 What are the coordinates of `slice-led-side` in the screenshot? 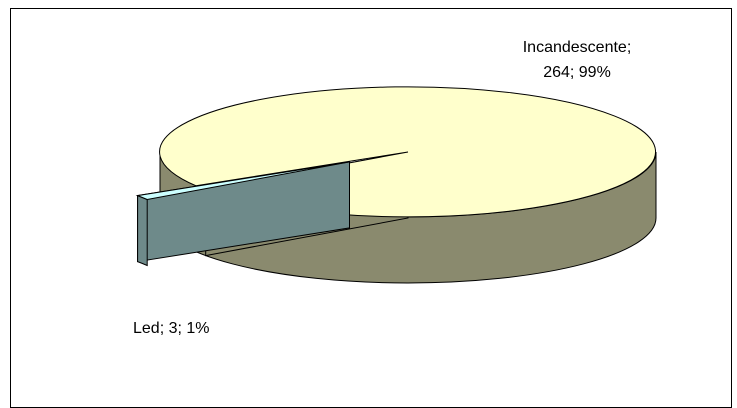 It's located at (142, 230).